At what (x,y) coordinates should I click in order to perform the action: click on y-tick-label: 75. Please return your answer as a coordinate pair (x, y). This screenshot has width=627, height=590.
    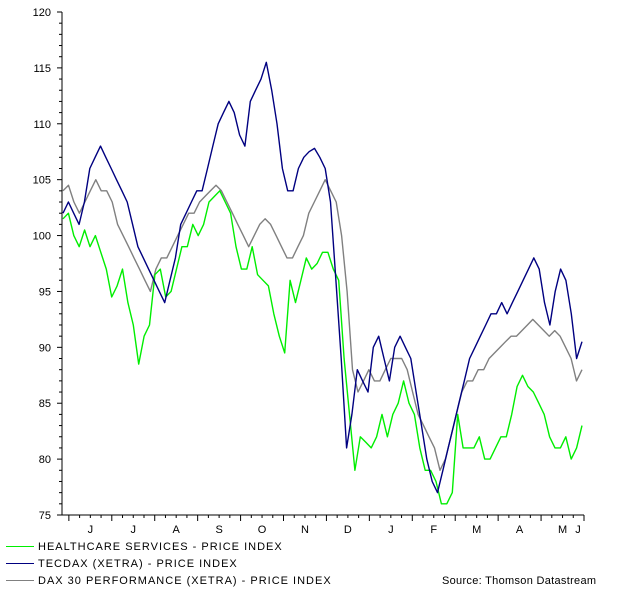
    Looking at the image, I should click on (45, 516).